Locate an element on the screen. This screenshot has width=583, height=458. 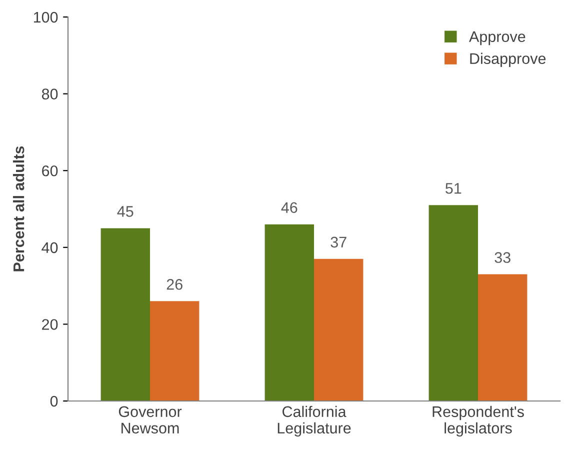
data-label: 26 is located at coordinates (174, 284).